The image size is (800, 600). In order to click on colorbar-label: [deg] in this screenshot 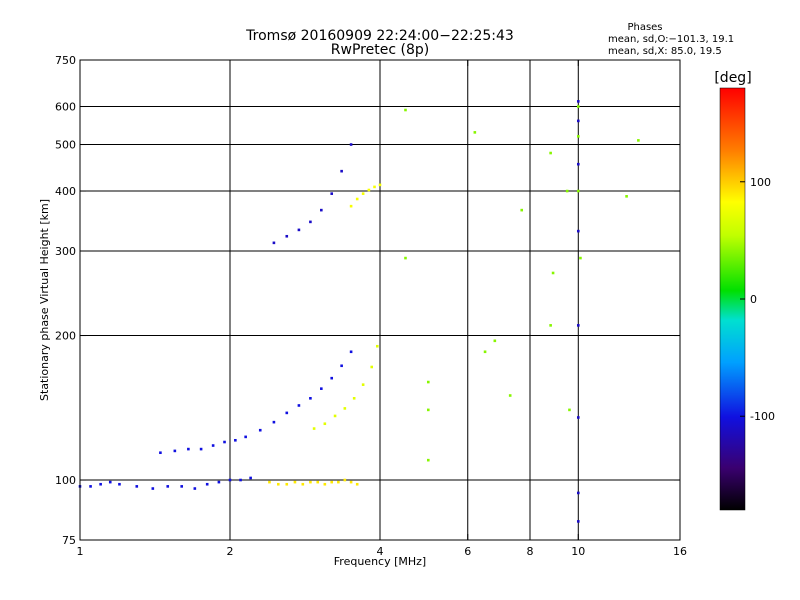, I will do `click(732, 78)`.